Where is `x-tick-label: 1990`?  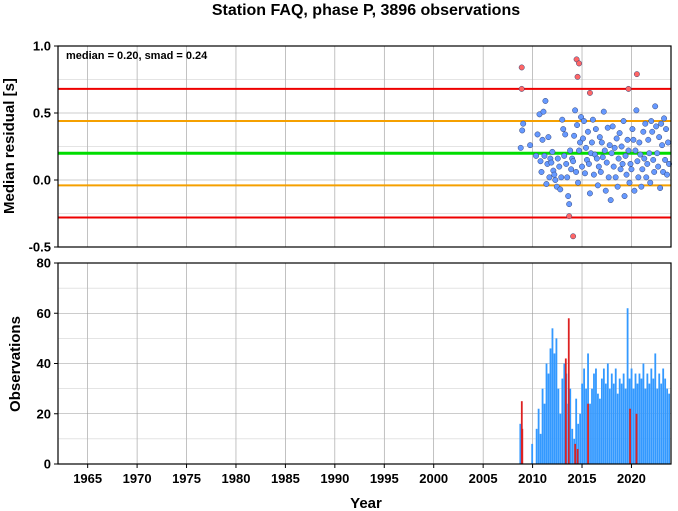
x-tick-label: 1990 is located at coordinates (334, 478).